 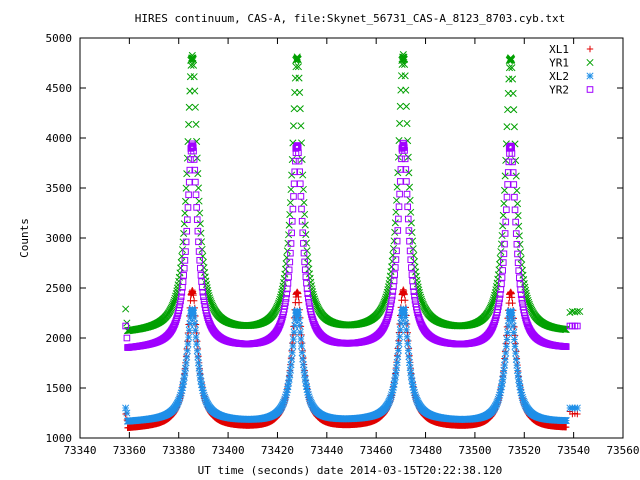 What do you see at coordinates (590, 89) in the screenshot?
I see `legend-marker` at bounding box center [590, 89].